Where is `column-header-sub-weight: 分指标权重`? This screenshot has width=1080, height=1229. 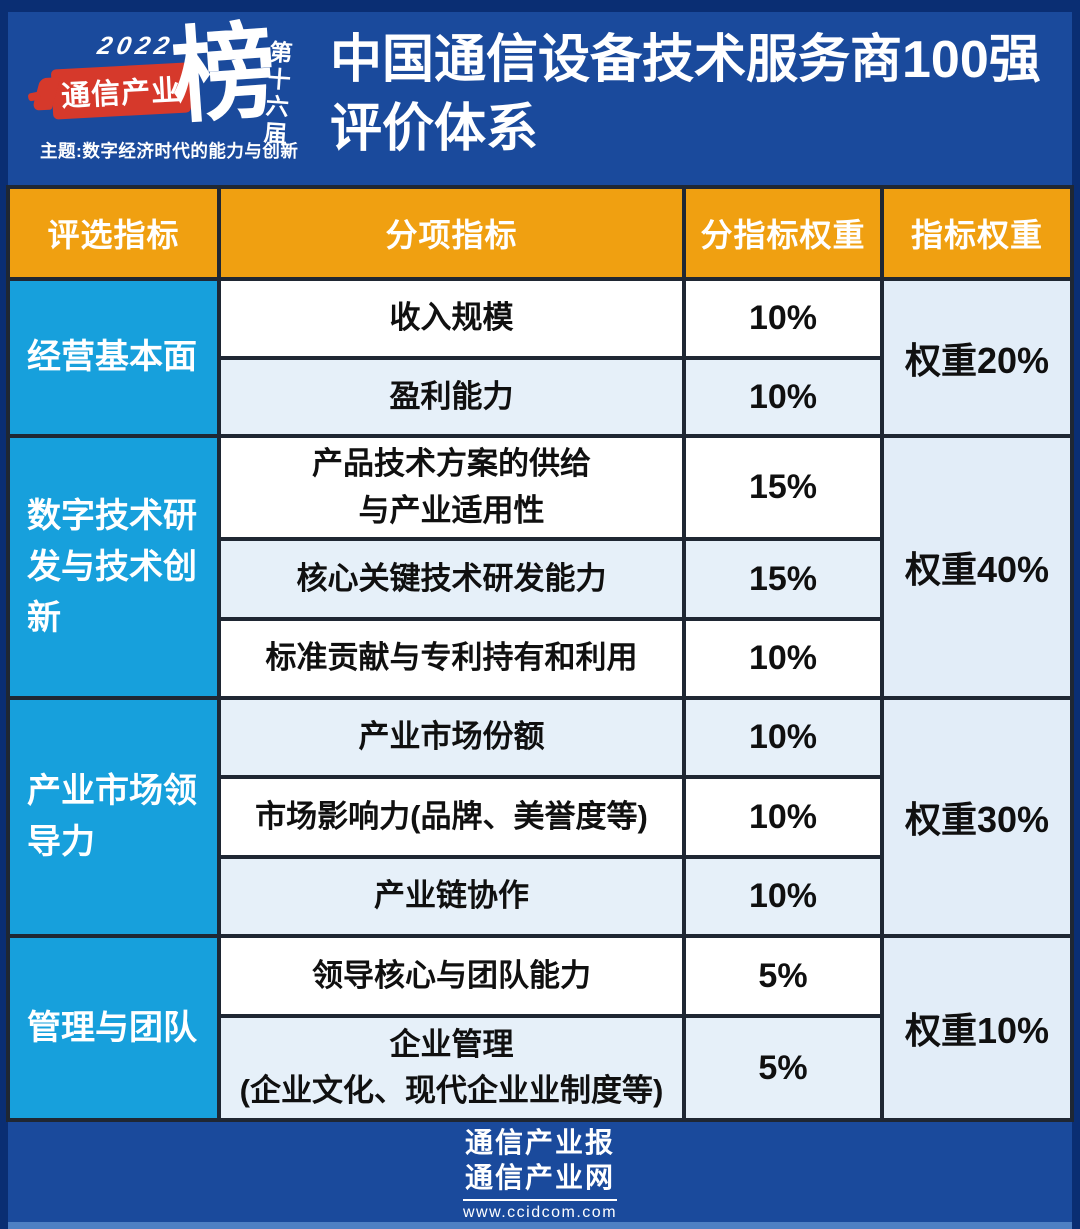
column-header-sub-weight: 分指标权重 is located at coordinates (783, 233).